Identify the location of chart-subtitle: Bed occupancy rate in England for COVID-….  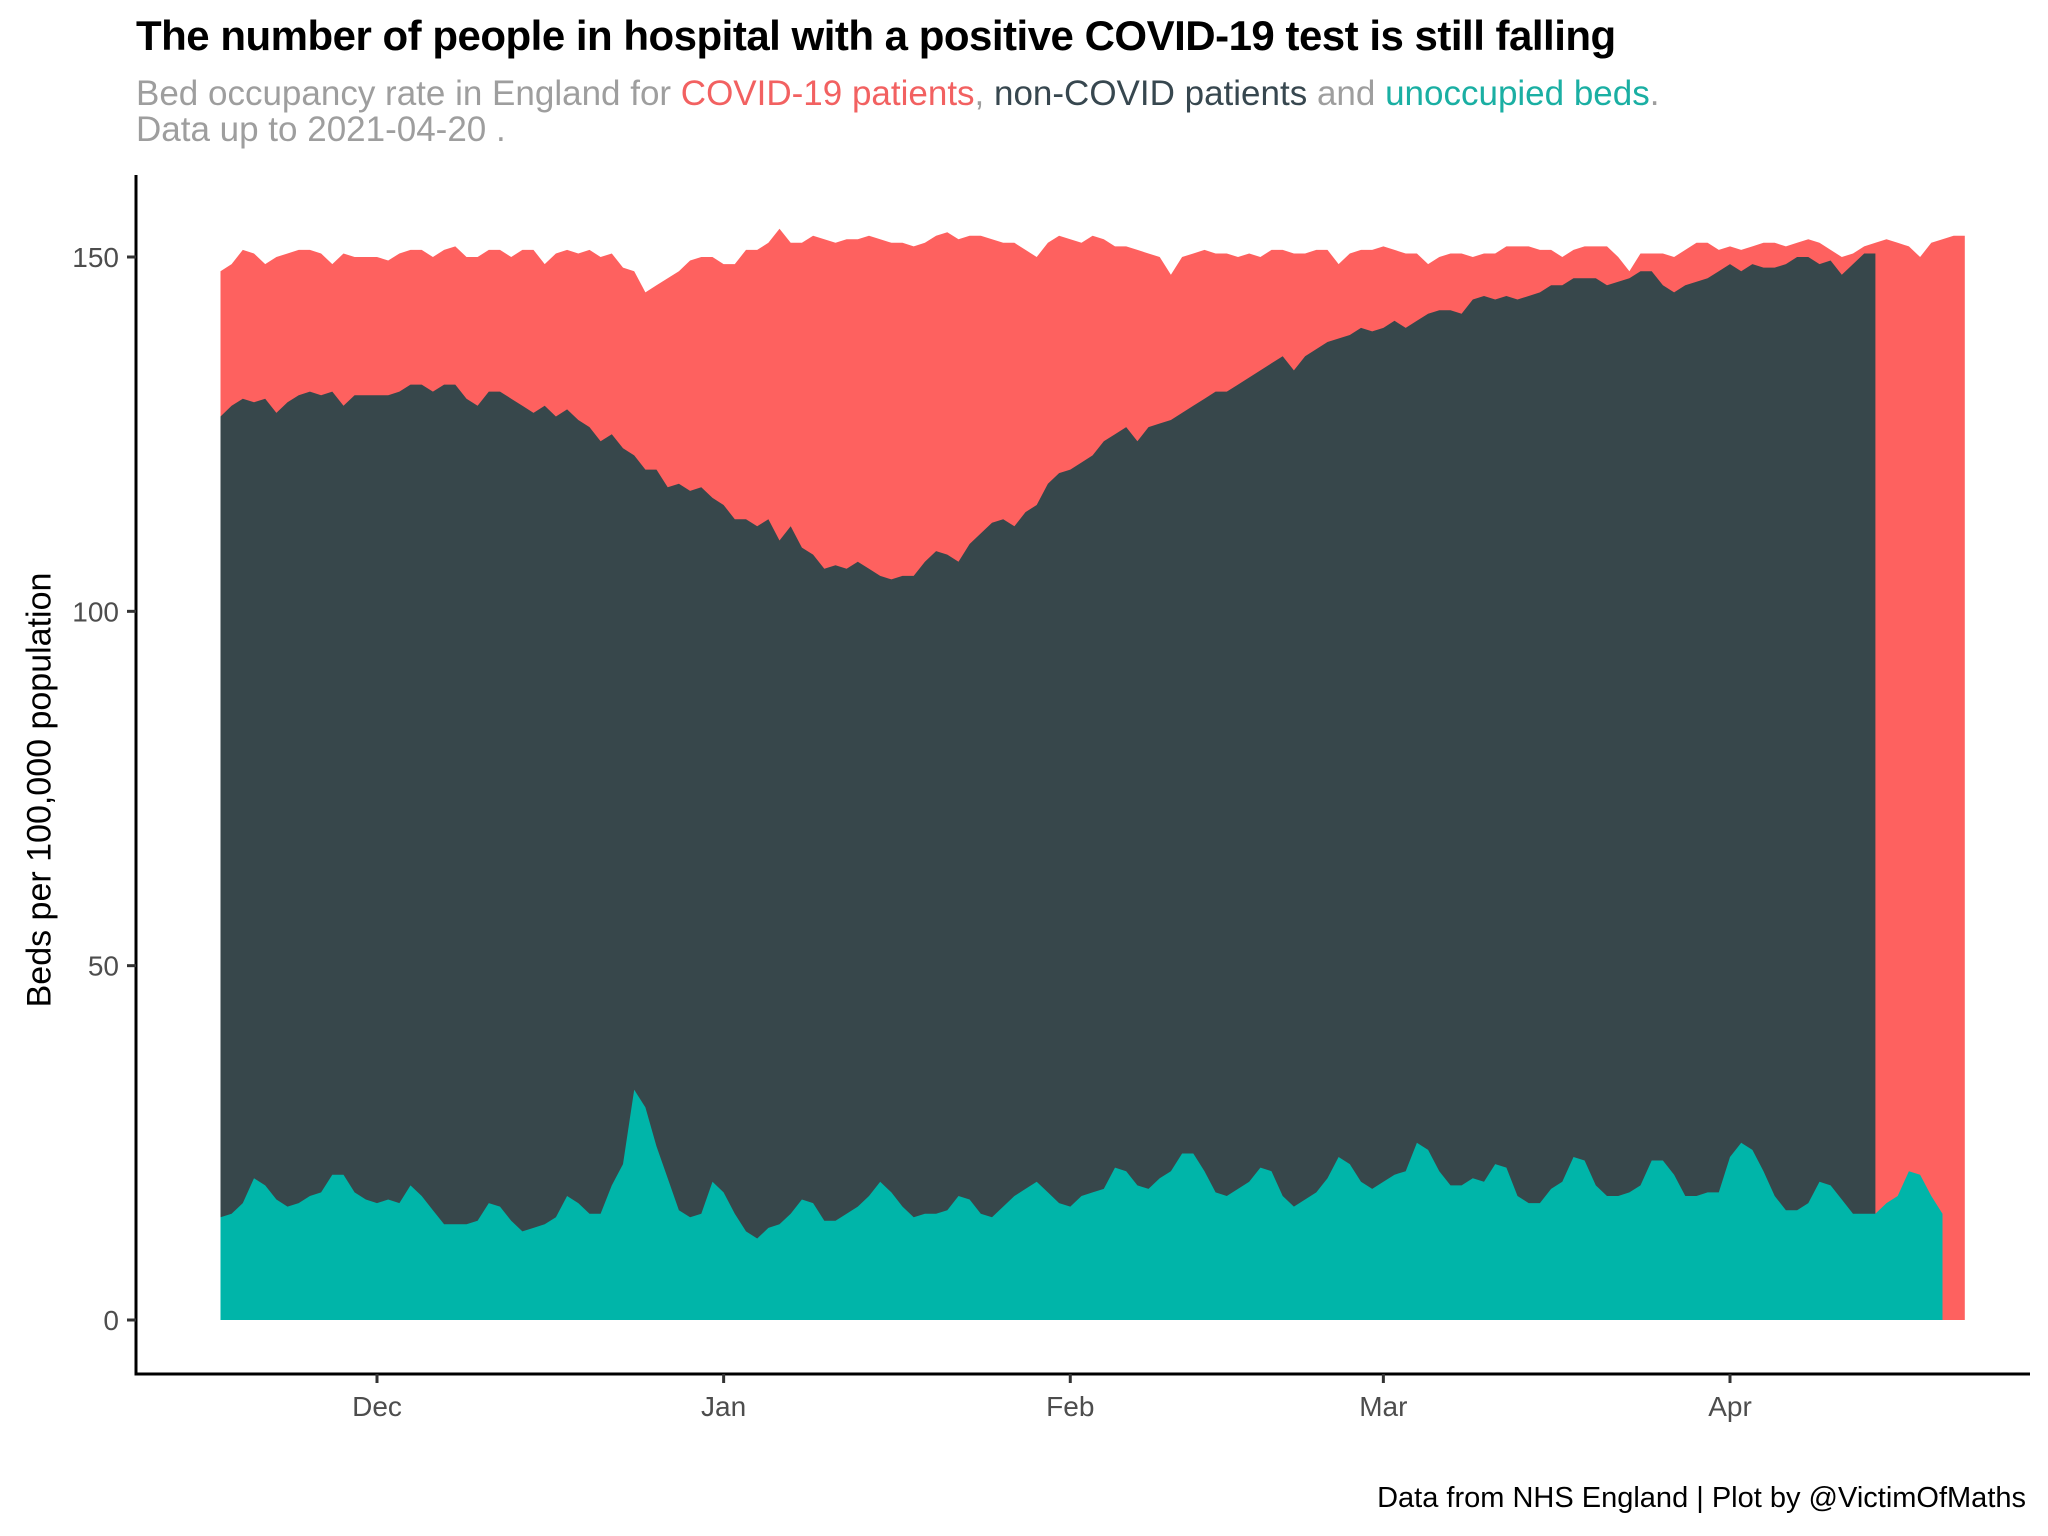
(897, 112).